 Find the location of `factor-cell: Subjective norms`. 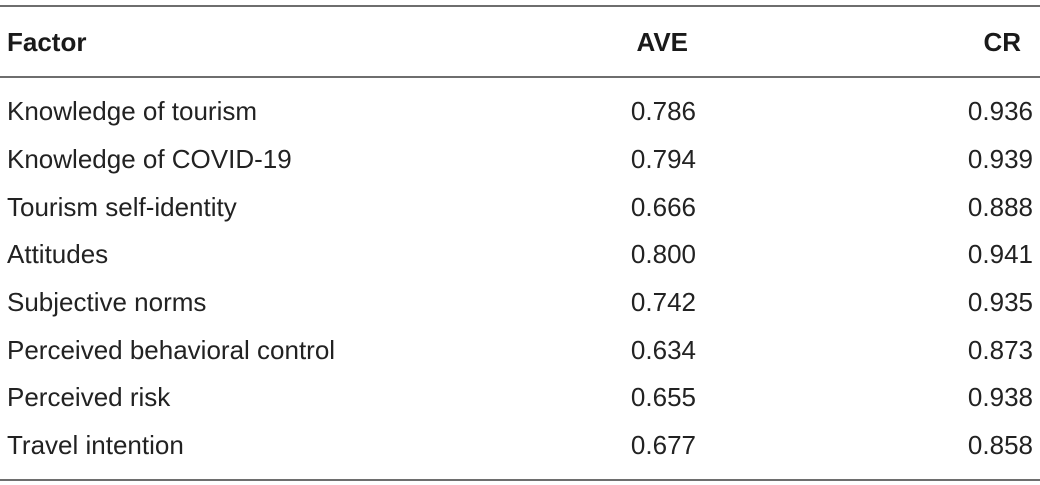

factor-cell: Subjective norms is located at coordinates (107, 302).